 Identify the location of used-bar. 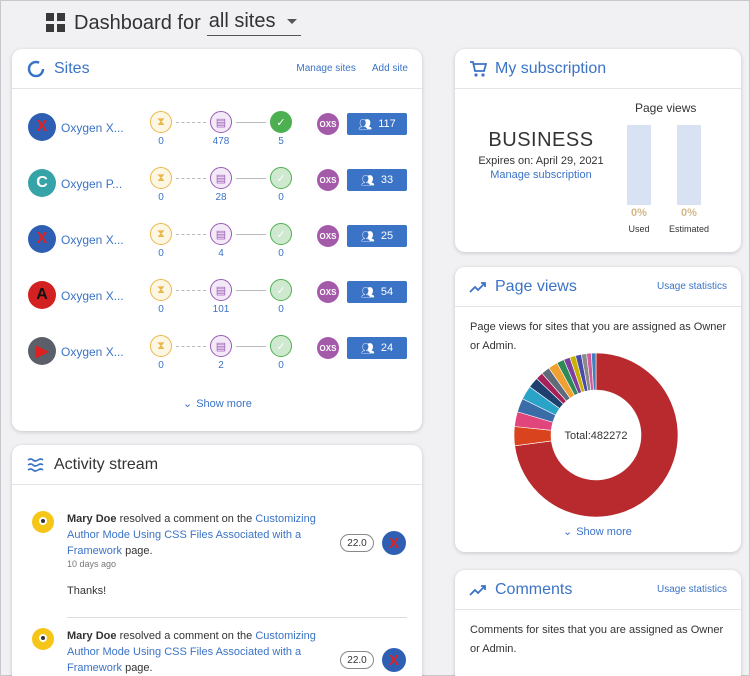
(639, 165).